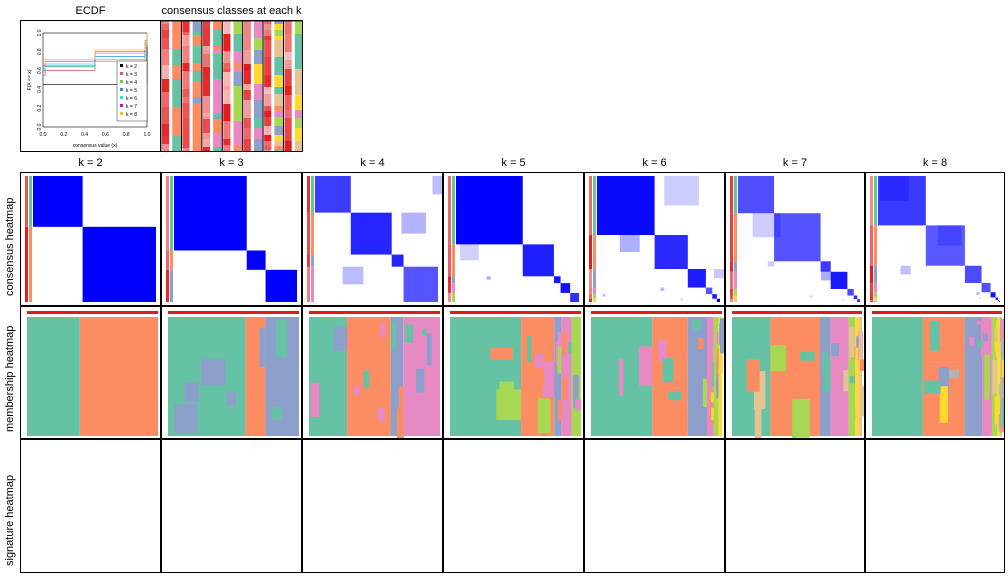 The image size is (1008, 576). I want to click on membership-silhouette, so click(92, 312).